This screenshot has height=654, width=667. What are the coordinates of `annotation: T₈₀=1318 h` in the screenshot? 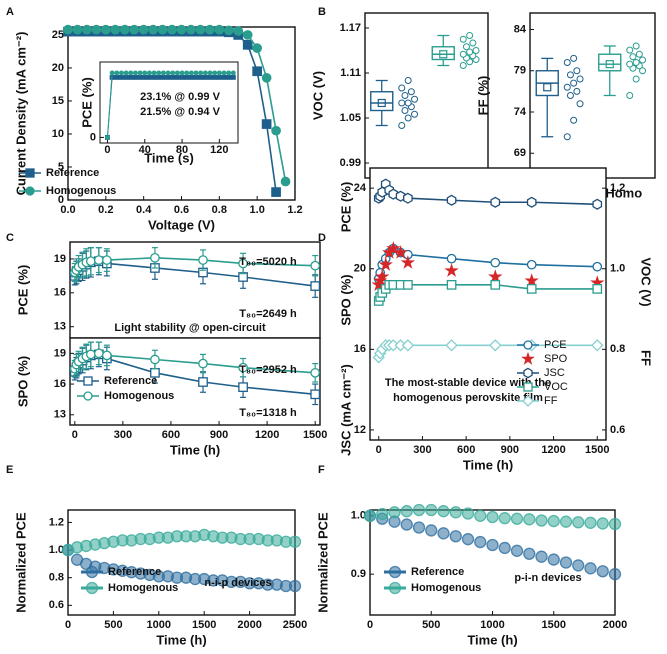 It's located at (268, 413).